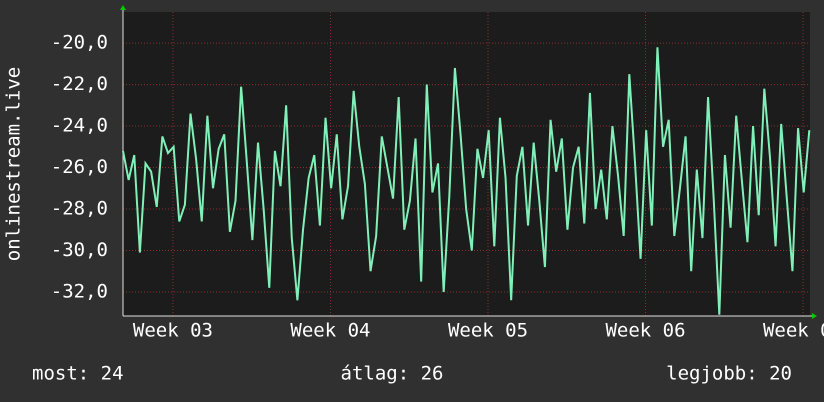  What do you see at coordinates (645, 331) in the screenshot?
I see `x-tick-label: Week 06` at bounding box center [645, 331].